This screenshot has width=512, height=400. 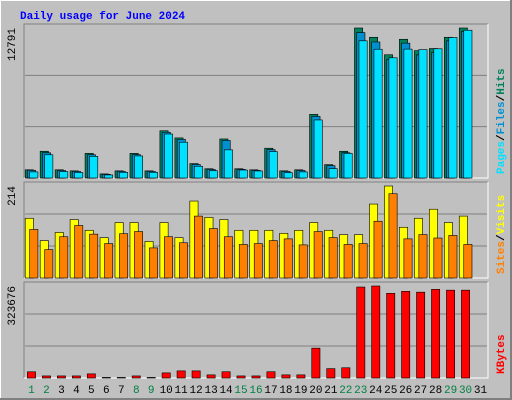 I want to click on legend-entry: Hits, so click(x=502, y=81).